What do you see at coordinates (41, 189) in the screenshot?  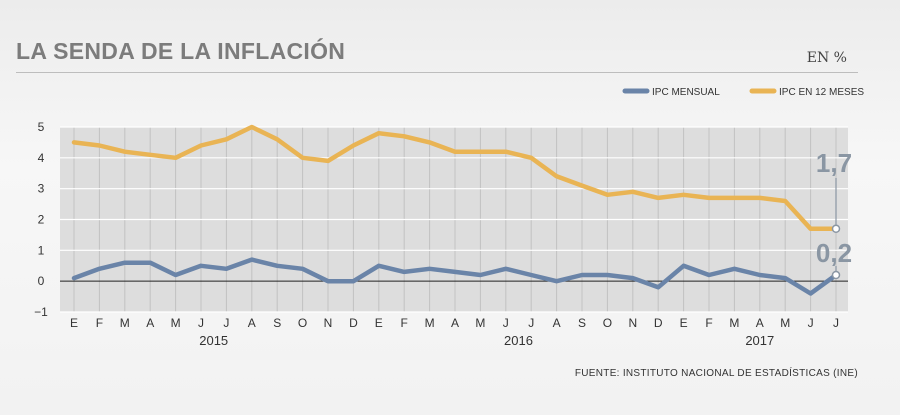 I see `y-tick-label: 3` at bounding box center [41, 189].